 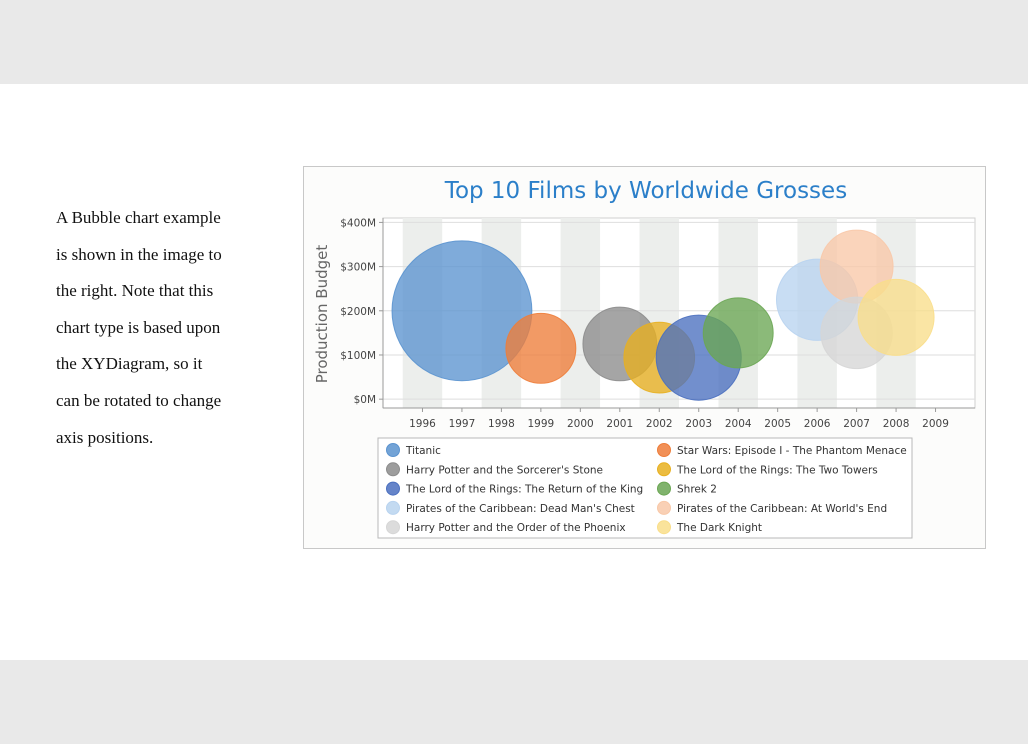 What do you see at coordinates (423, 451) in the screenshot?
I see `legend-label: Titanic` at bounding box center [423, 451].